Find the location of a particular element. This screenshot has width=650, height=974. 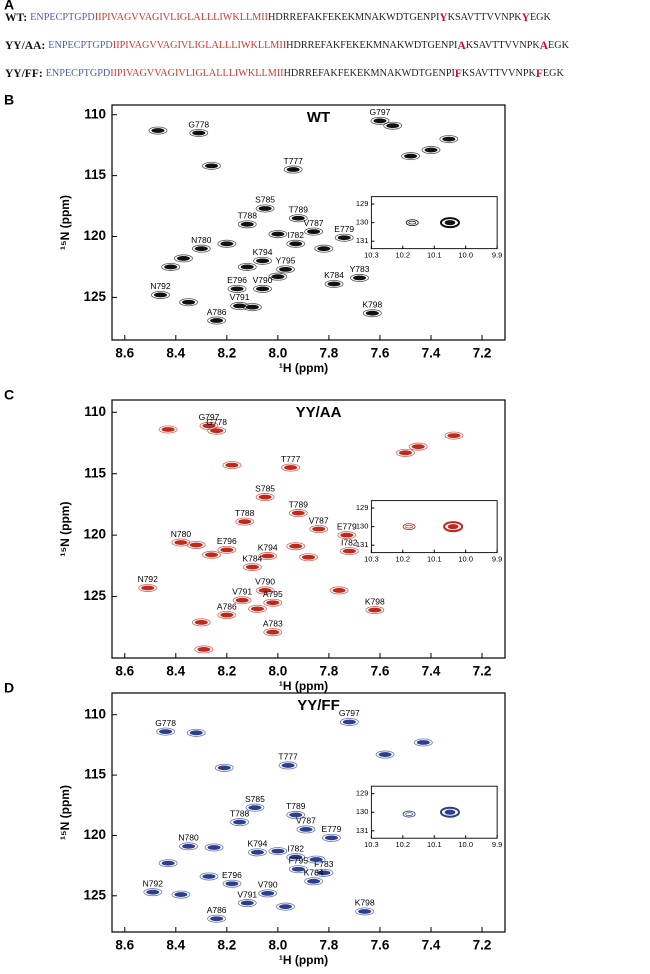

sequence-segment: KSAVTTVVNPK is located at coordinates (485, 17).